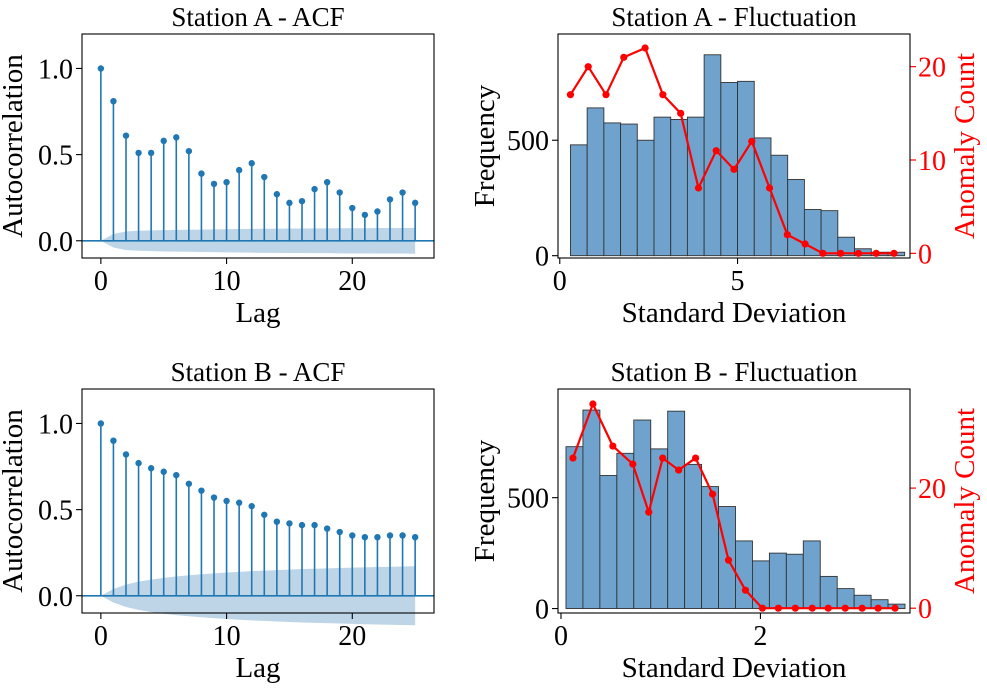  I want to click on x-axis-label: Lag, so click(257, 668).